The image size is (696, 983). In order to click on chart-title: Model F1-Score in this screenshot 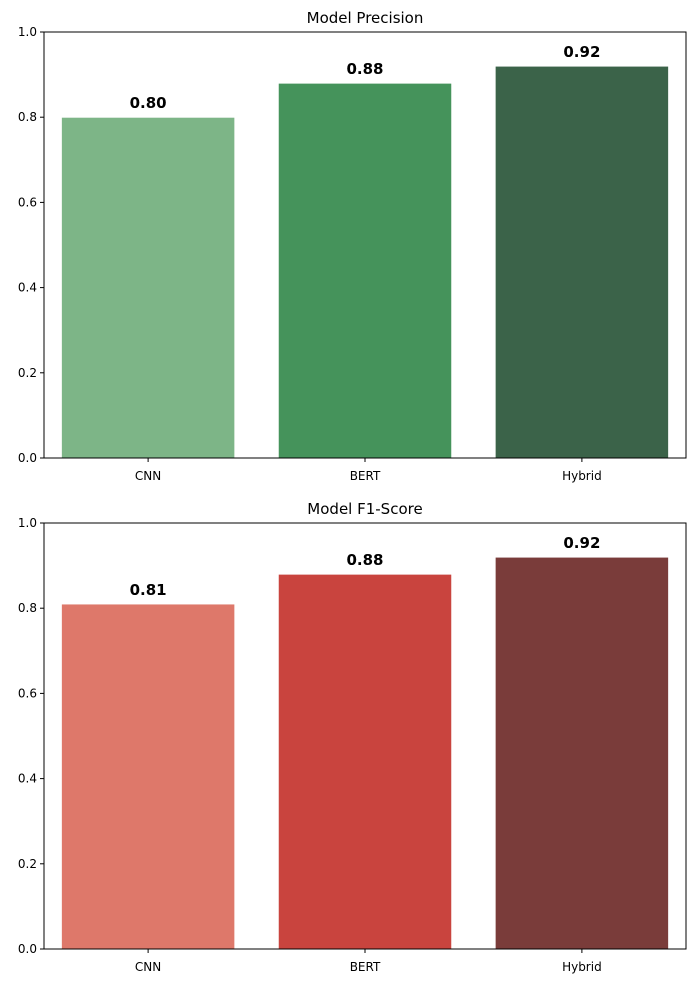, I will do `click(364, 509)`.